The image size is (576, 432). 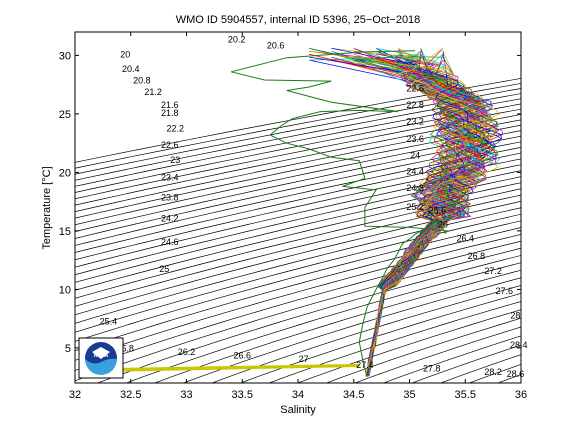 What do you see at coordinates (164, 269) in the screenshot?
I see `isopycnal-label: 25` at bounding box center [164, 269].